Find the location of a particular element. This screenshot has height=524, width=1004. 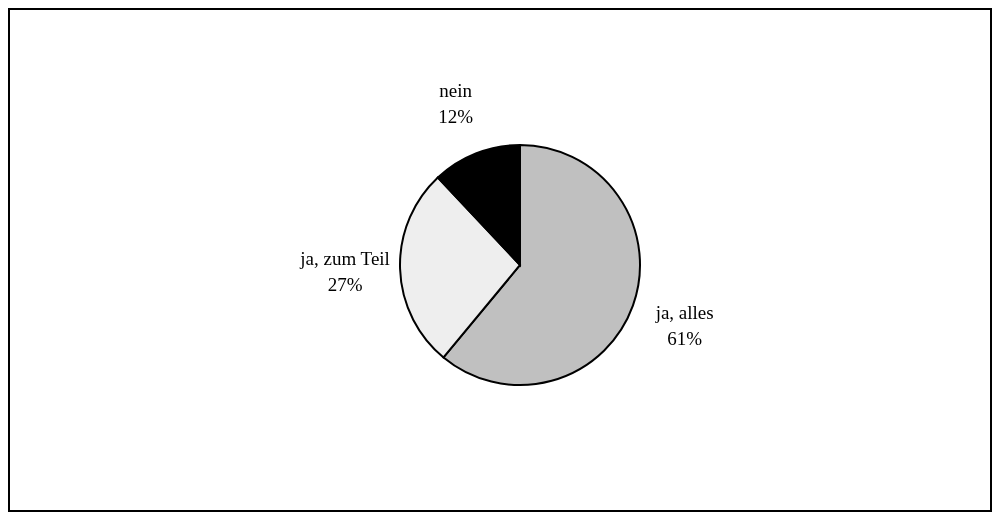

slice-label: ja, alles is located at coordinates (684, 312).